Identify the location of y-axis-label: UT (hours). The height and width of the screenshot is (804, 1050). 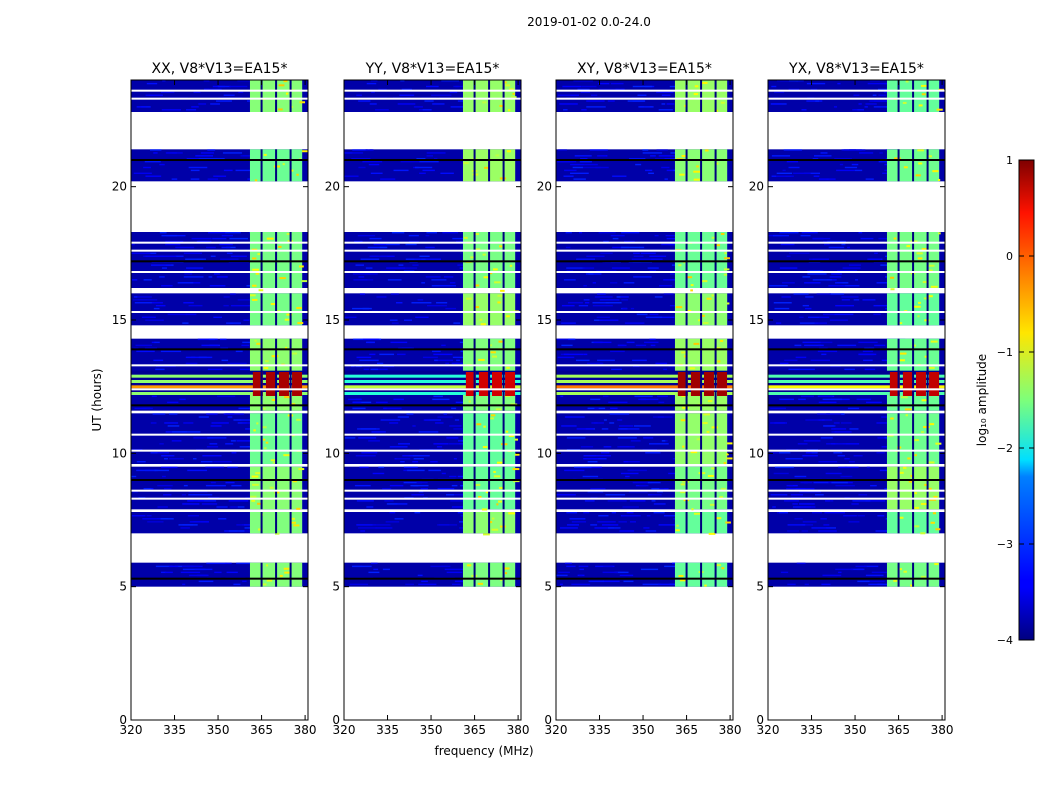
(97, 399).